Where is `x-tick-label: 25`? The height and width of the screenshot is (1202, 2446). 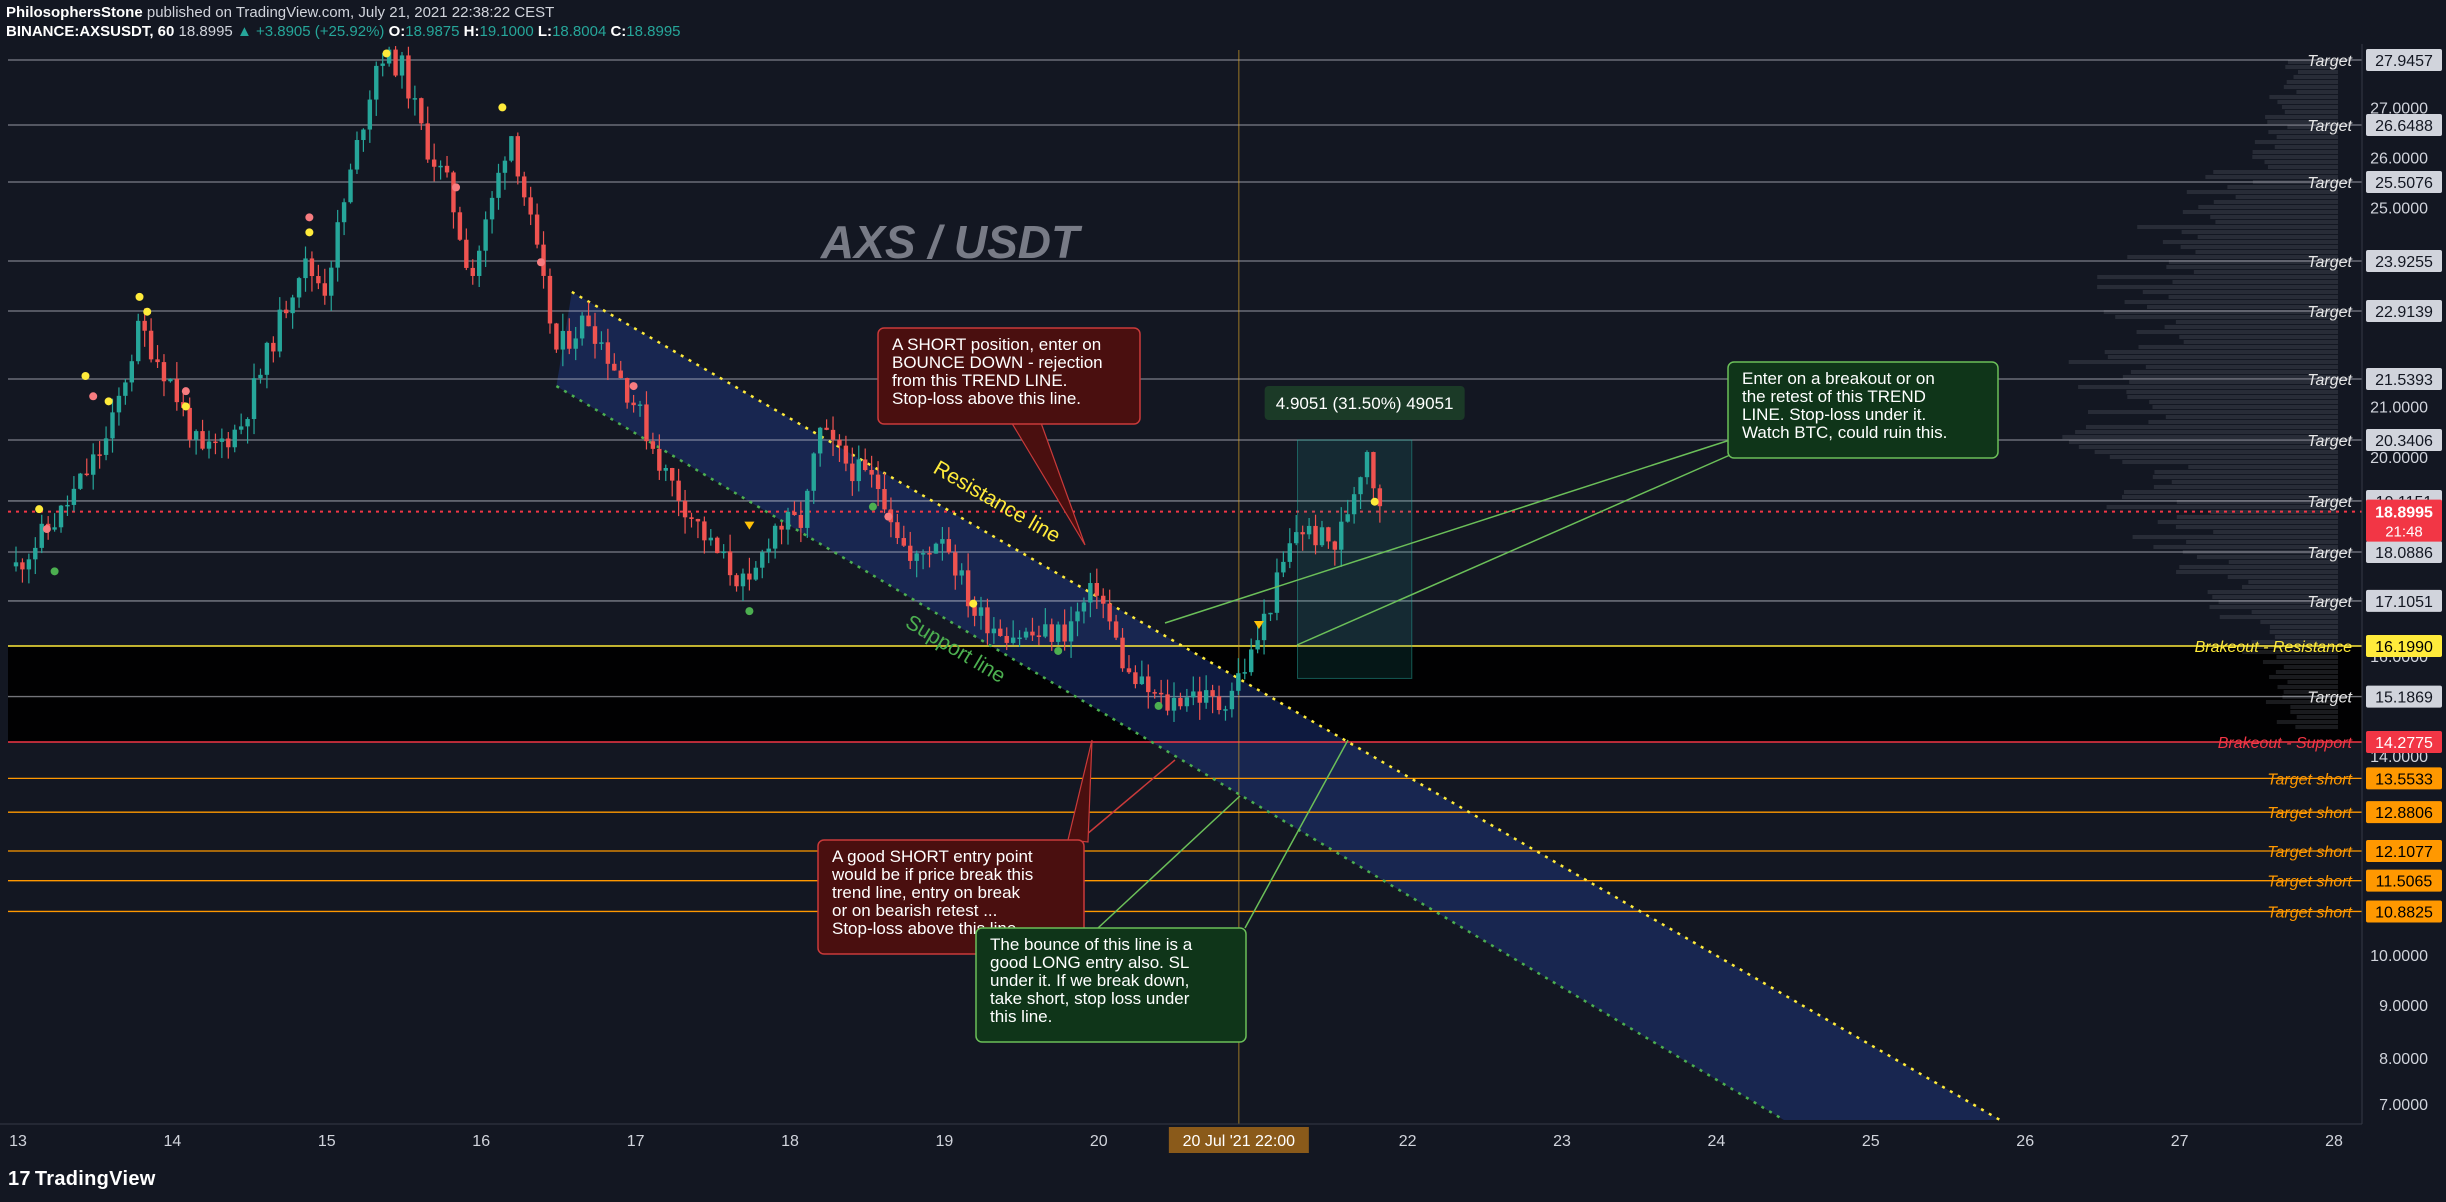
x-tick-label: 25 is located at coordinates (1871, 1141).